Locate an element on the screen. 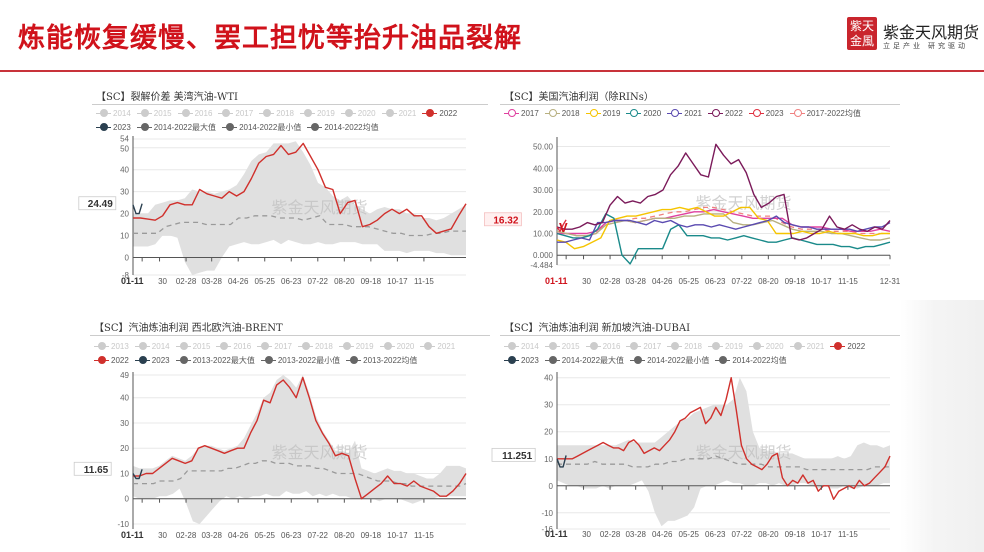 The height and width of the screenshot is (552, 984). current-marker-icon: V is located at coordinates (563, 227).